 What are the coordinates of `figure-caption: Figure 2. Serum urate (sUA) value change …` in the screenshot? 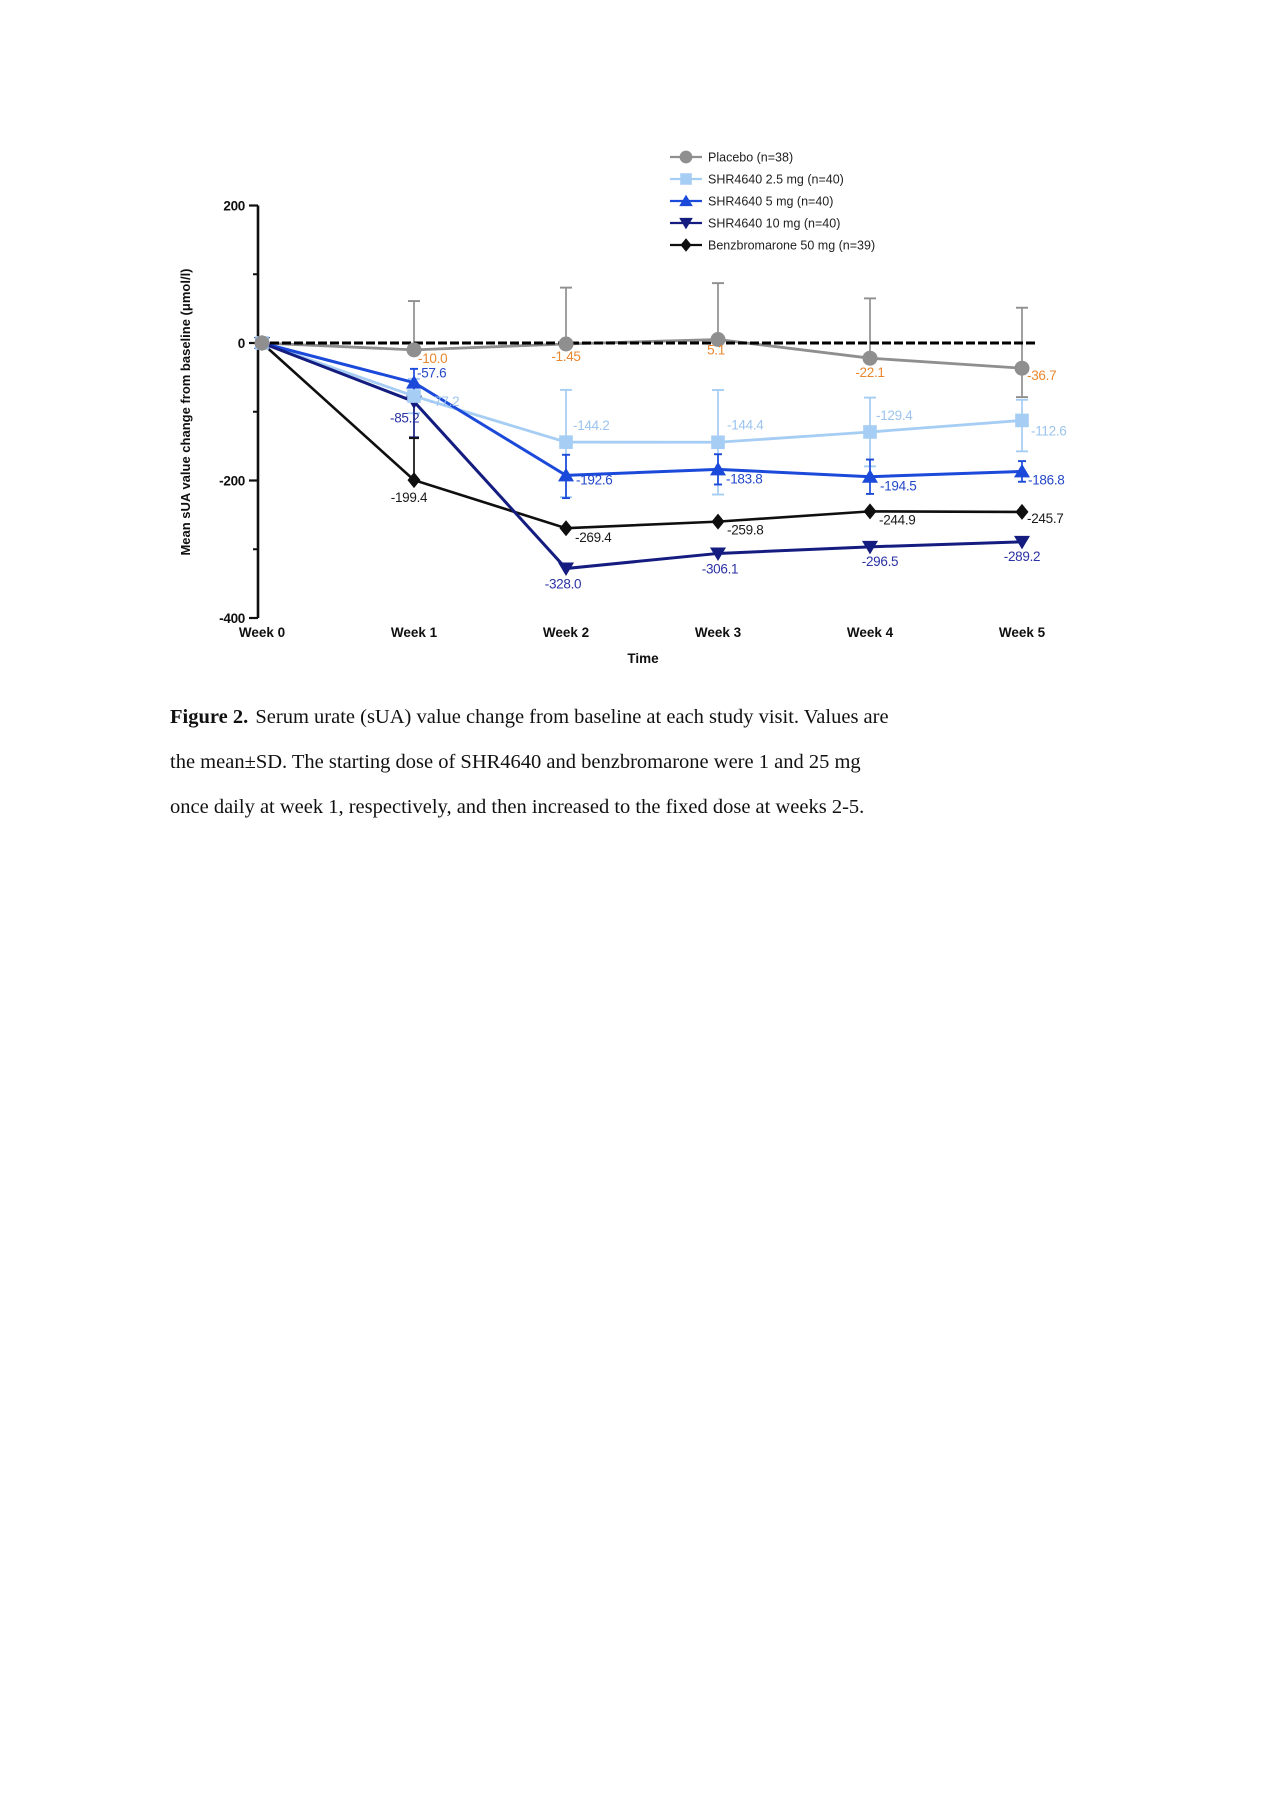 It's located at (580, 762).